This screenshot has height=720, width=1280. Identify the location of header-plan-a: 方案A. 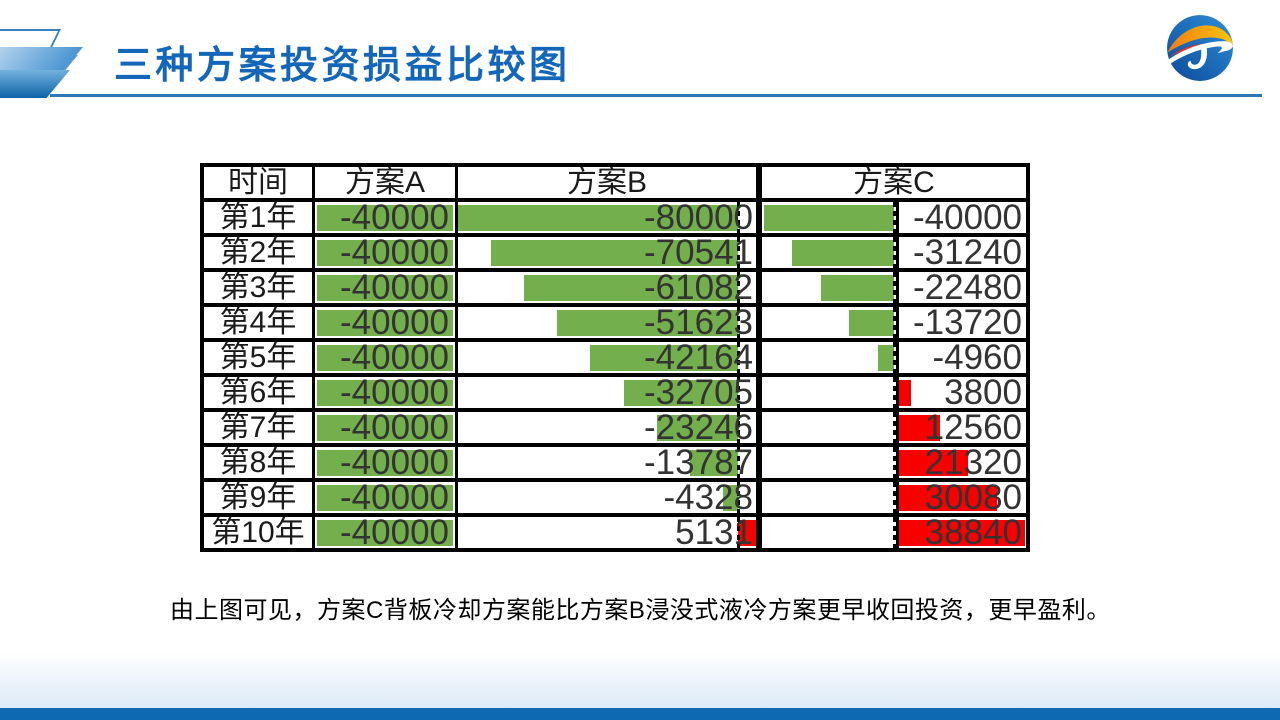
(383, 182).